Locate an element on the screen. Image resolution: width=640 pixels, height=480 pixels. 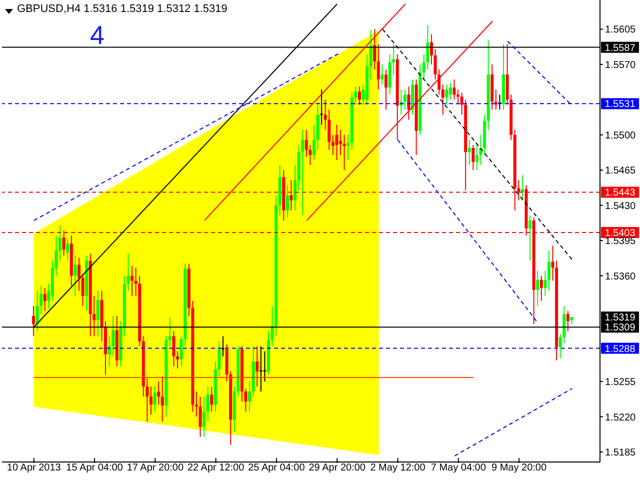
y-tick-label: 1.5220 is located at coordinates (620, 418).